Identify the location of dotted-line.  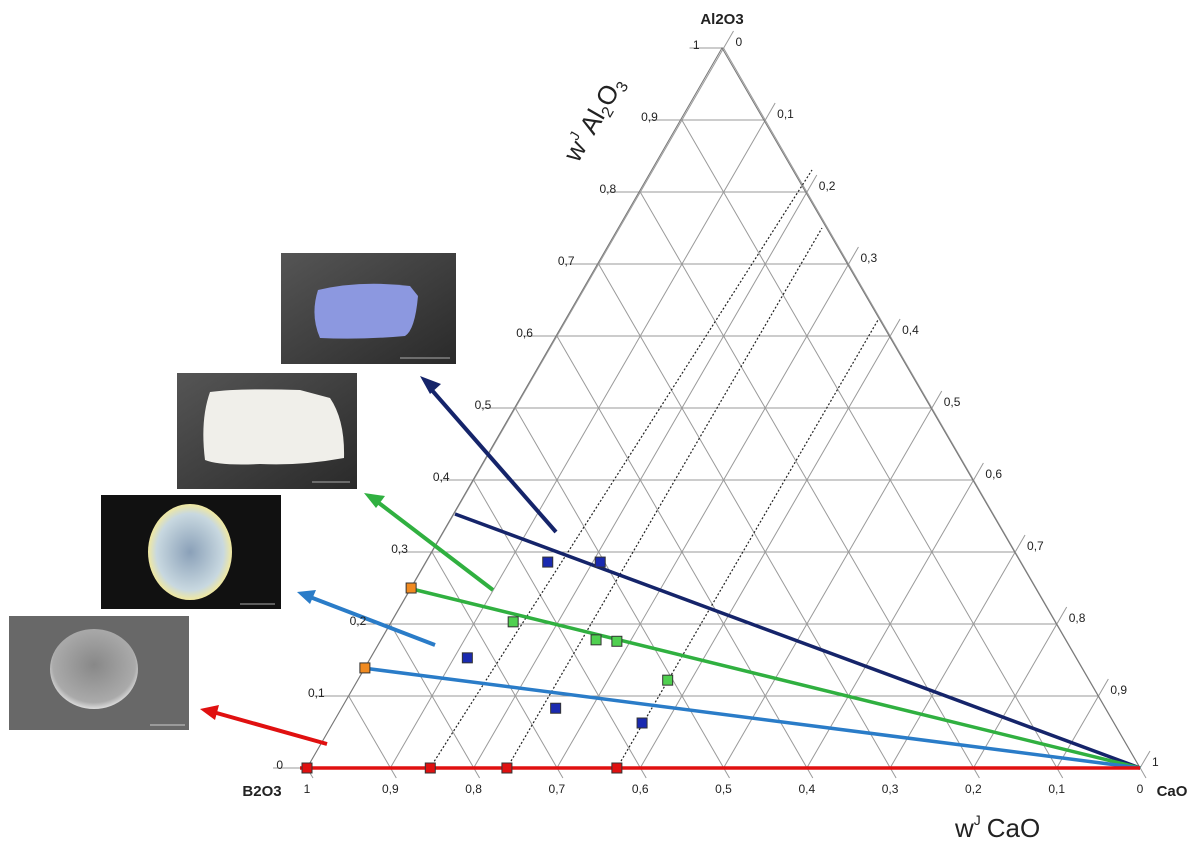
(747, 544).